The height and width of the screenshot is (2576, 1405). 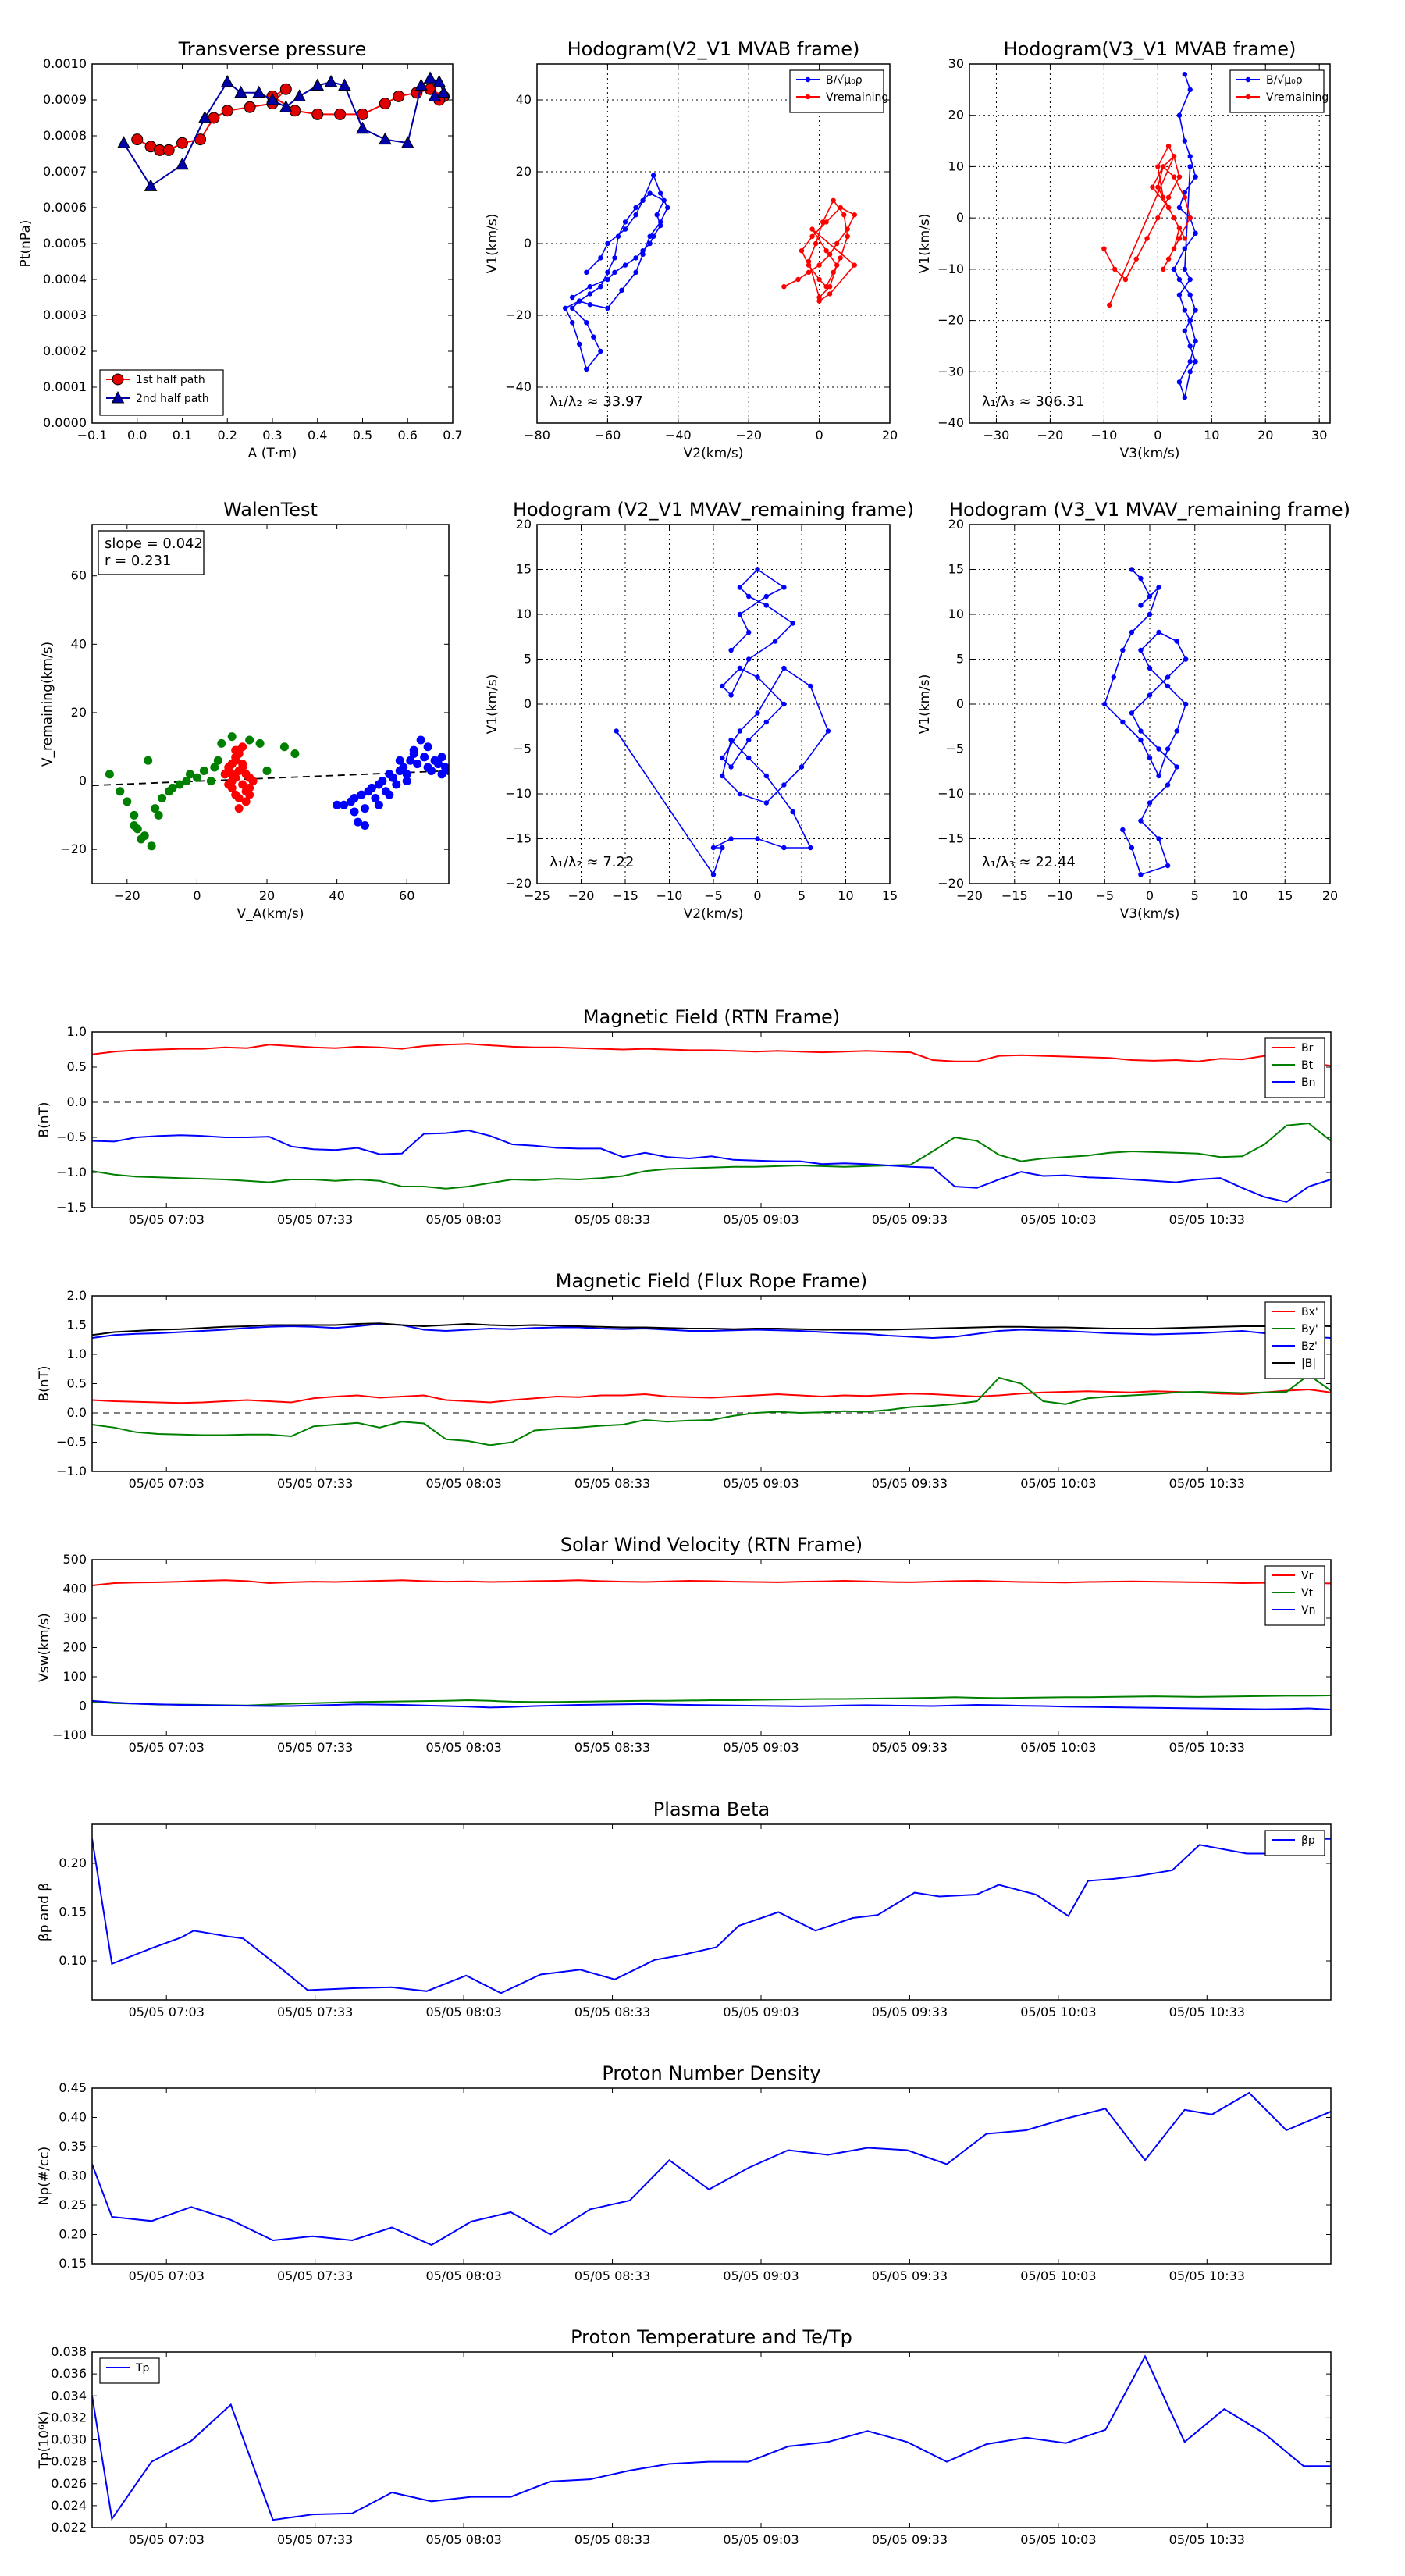 What do you see at coordinates (69, 2461) in the screenshot?
I see `y-tick-label: 0.028` at bounding box center [69, 2461].